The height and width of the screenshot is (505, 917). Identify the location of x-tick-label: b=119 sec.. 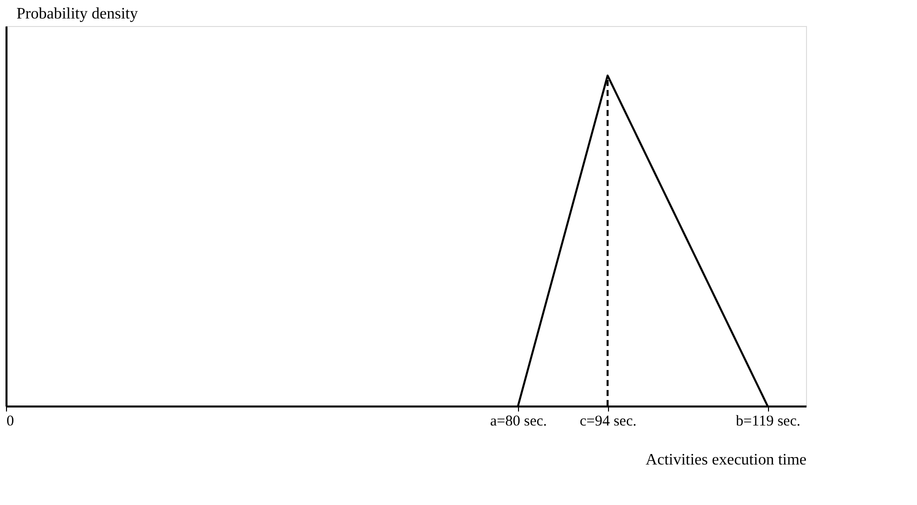
(768, 422).